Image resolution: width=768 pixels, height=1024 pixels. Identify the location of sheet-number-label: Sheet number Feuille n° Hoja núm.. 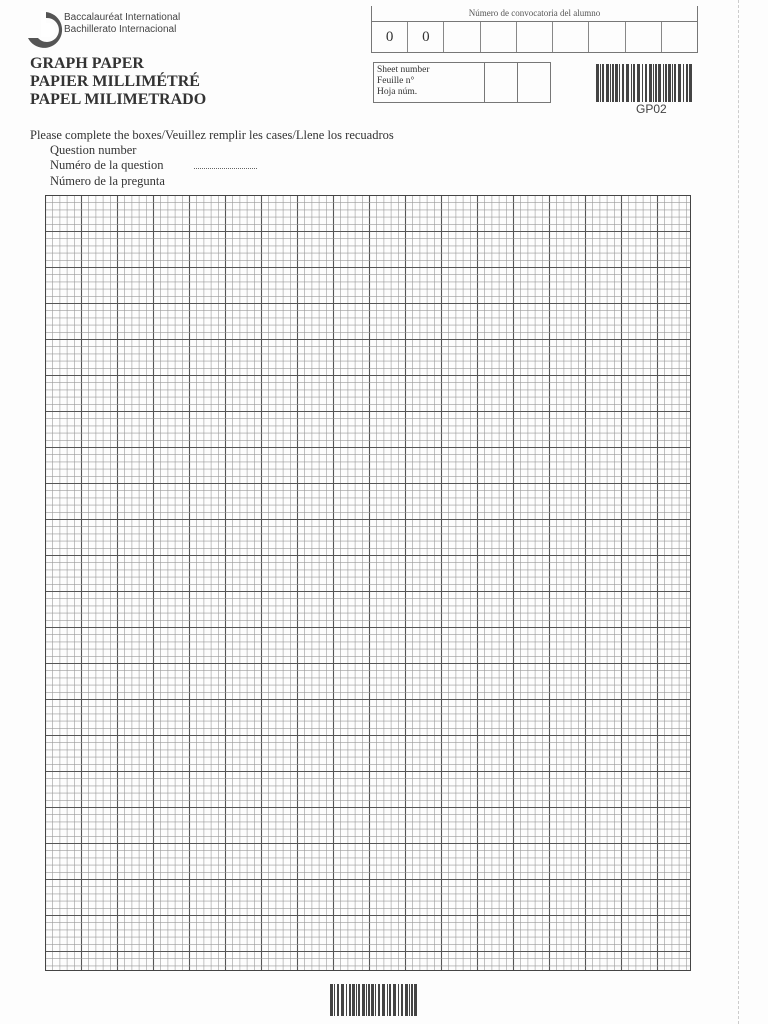
(429, 82).